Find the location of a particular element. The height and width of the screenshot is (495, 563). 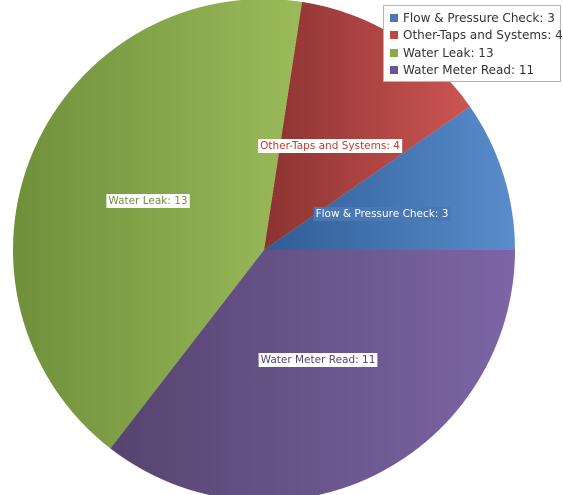

legend-item-flow-pressure-check: Flow & Pressure Check: 3 is located at coordinates (473, 18).